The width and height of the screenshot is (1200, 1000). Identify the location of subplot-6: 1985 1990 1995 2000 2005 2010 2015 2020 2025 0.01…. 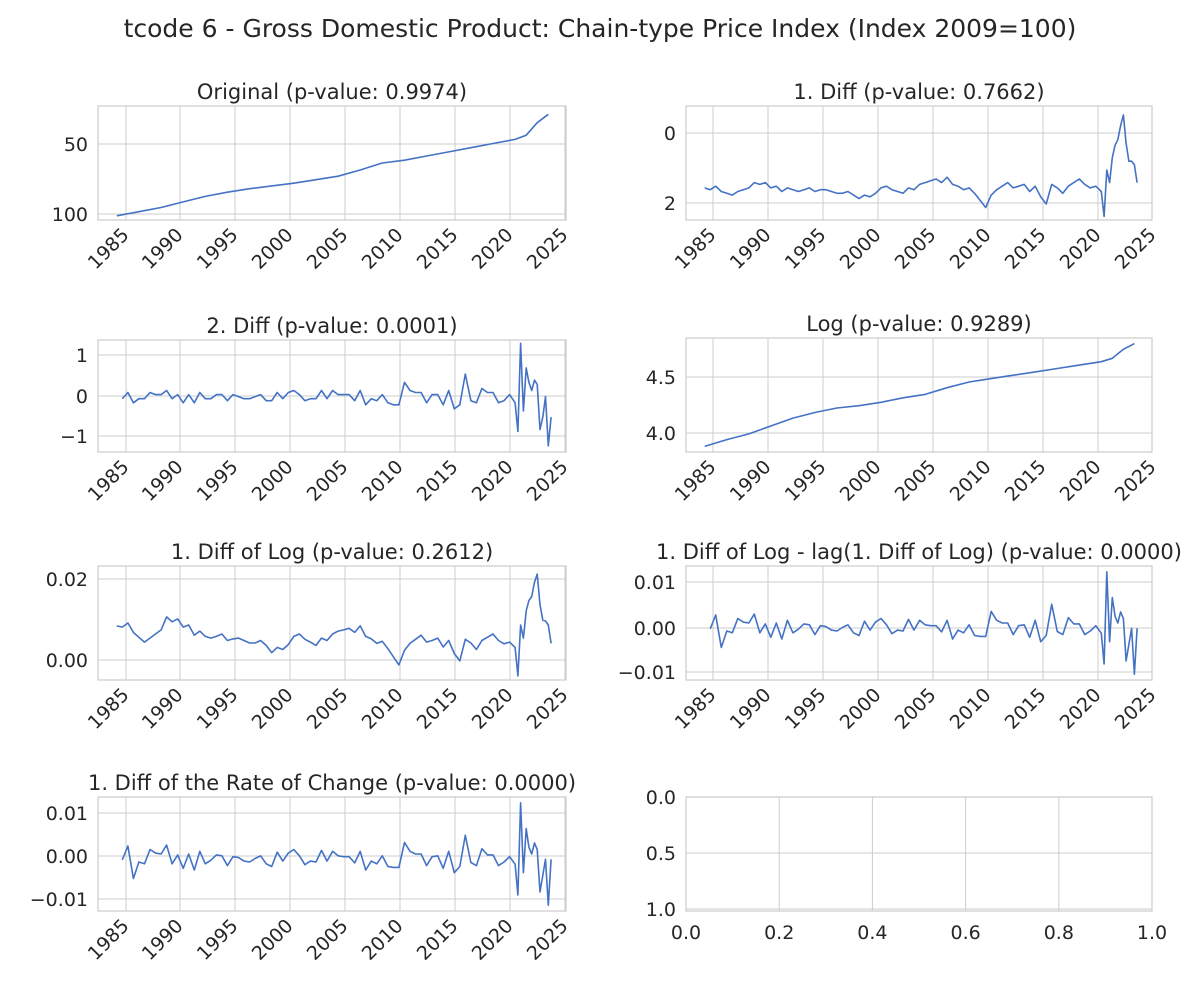
(900, 637).